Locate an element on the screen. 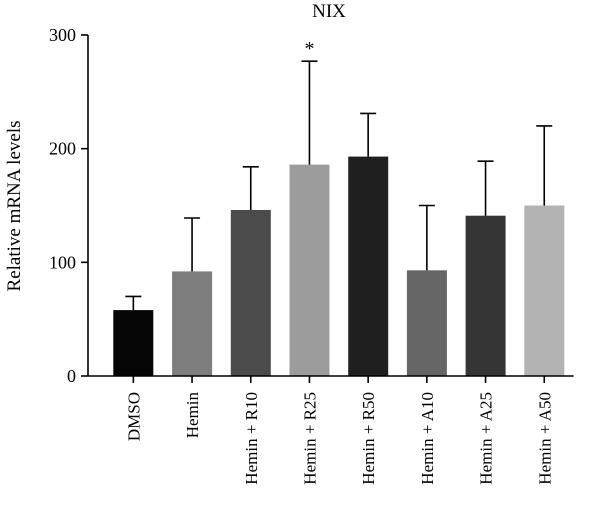 Image resolution: width=600 pixels, height=520 pixels. y-tick-label: 100 is located at coordinates (62, 262).